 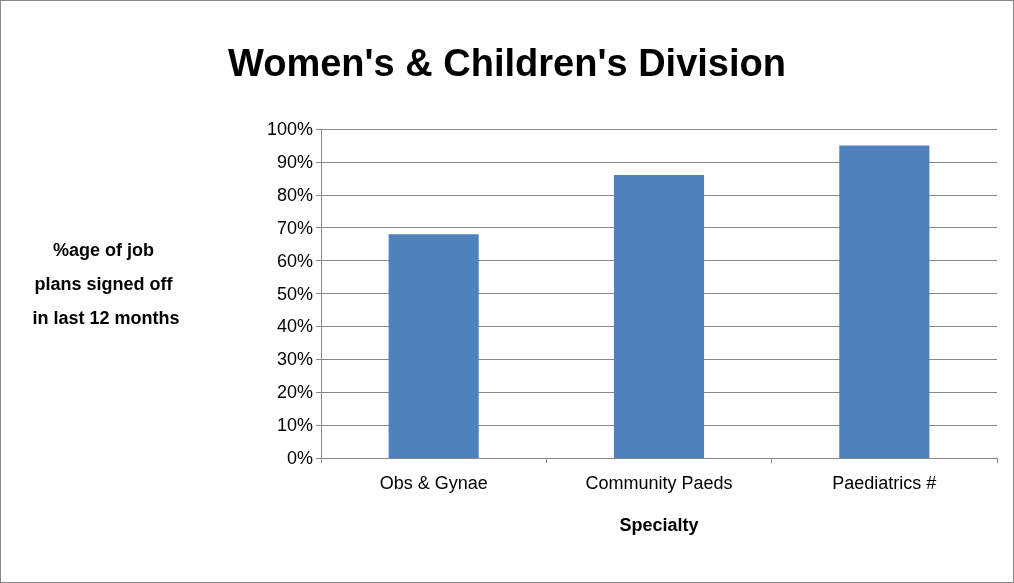 What do you see at coordinates (659, 483) in the screenshot?
I see `x-tick-label: Community Paeds` at bounding box center [659, 483].